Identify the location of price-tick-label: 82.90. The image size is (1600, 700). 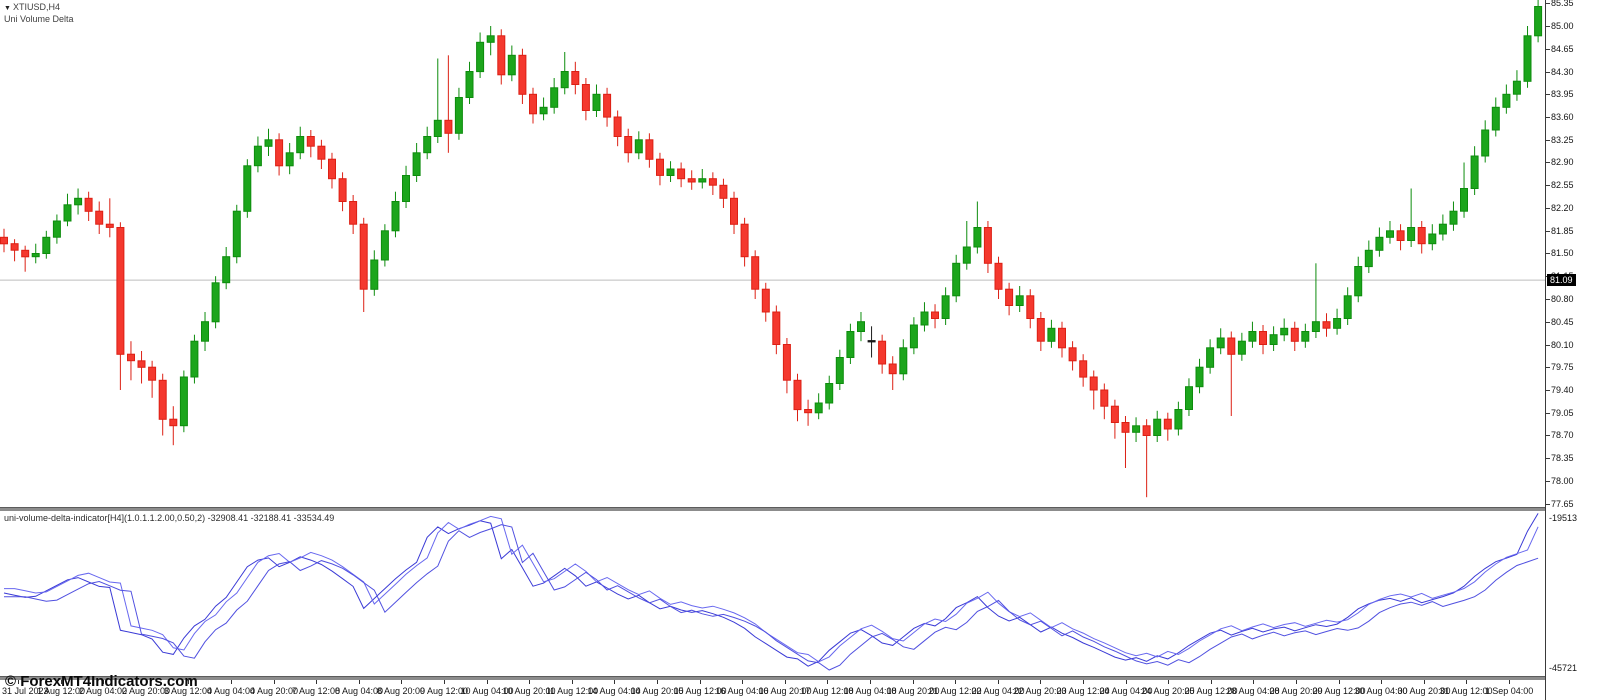
(1562, 162).